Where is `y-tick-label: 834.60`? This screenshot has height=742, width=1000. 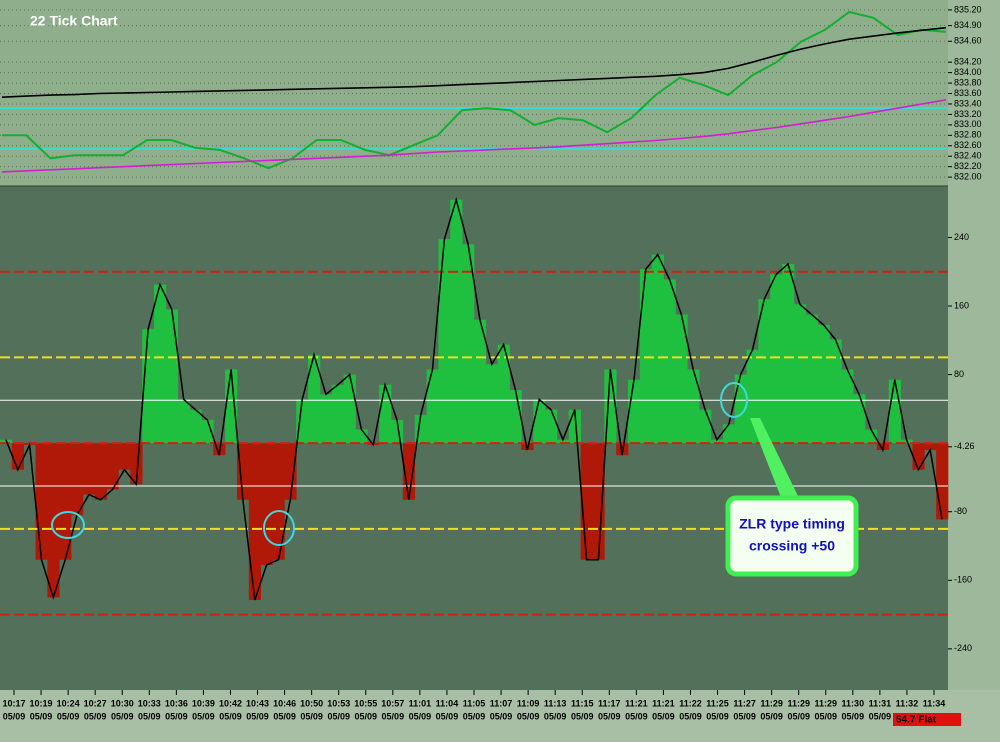 y-tick-label: 834.60 is located at coordinates (968, 41).